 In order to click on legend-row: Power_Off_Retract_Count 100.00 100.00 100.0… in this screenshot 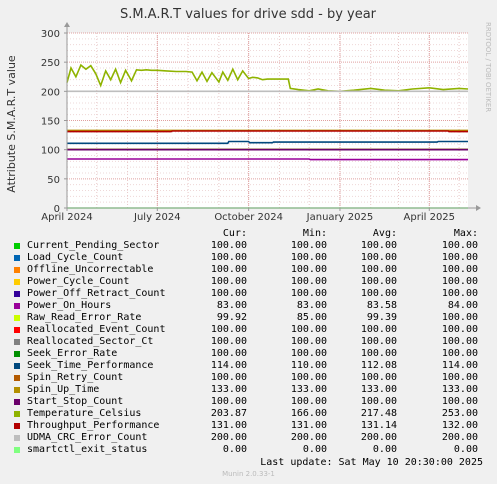, I will do `click(252, 294)`.